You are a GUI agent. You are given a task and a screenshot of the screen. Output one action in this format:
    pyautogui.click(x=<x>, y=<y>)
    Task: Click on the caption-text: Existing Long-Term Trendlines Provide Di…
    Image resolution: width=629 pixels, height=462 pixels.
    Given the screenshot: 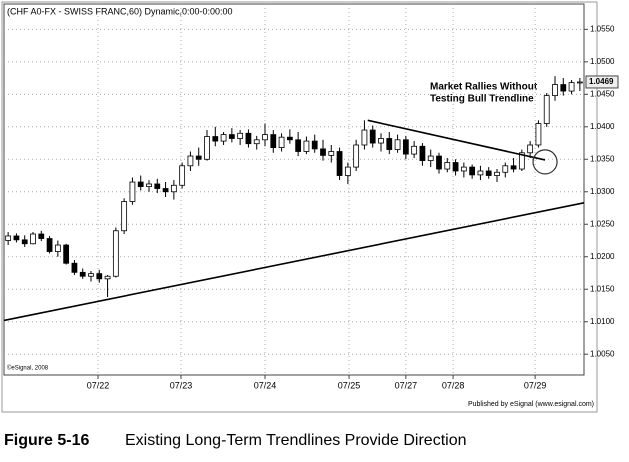 What is the action you would take?
    pyautogui.click(x=295, y=440)
    